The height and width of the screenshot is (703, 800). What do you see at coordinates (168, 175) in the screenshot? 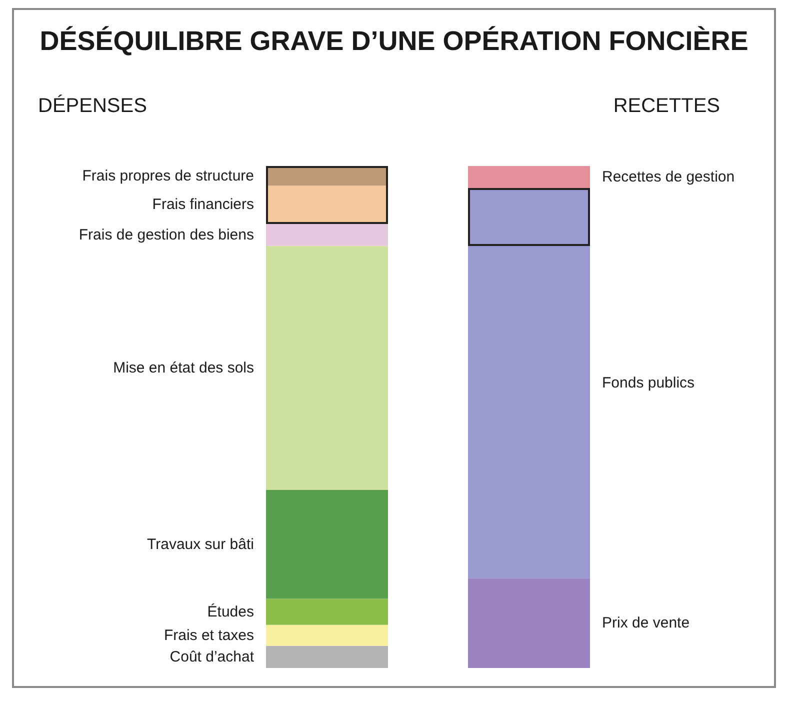
I see `series-label: Frais propres de structure` at bounding box center [168, 175].